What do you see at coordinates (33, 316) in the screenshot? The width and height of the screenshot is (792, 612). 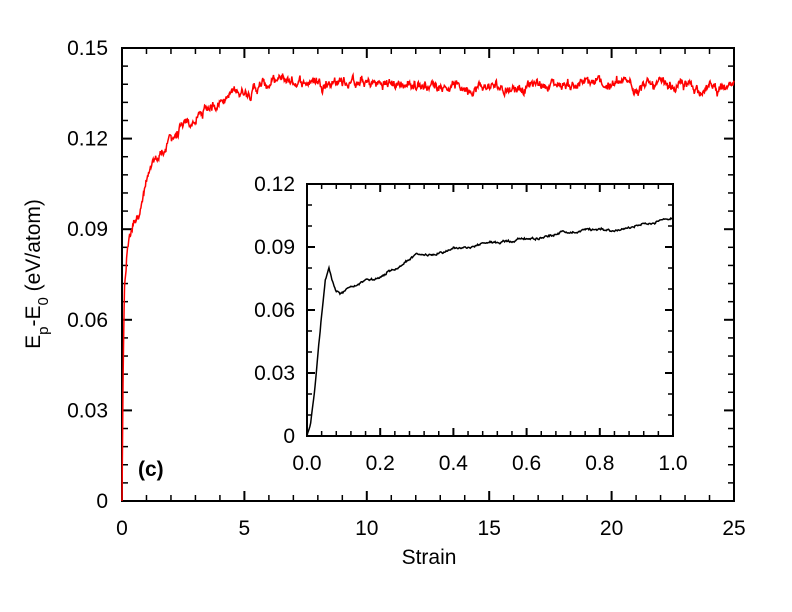 I see `y-label-minus-e: -E` at bounding box center [33, 316].